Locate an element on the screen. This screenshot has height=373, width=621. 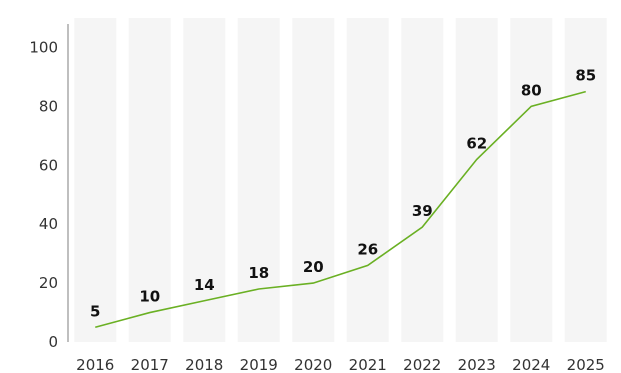
column-band-2018 is located at coordinates (204, 180).